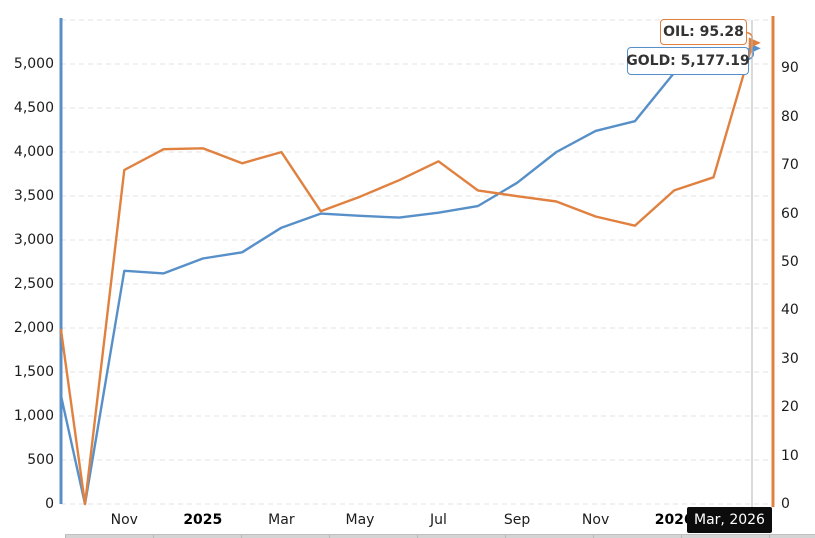 This screenshot has height=538, width=815. I want to click on y-axis-tick-left: 1,000, so click(33, 416).